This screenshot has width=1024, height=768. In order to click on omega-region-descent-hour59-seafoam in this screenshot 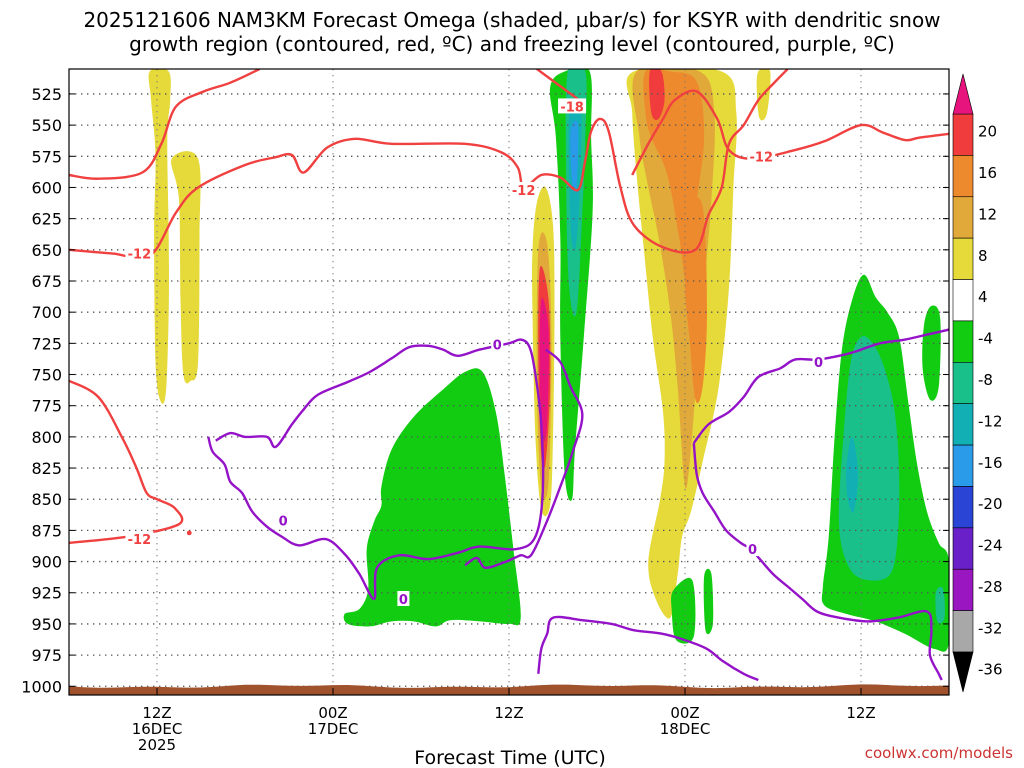, I will do `click(940, 605)`.